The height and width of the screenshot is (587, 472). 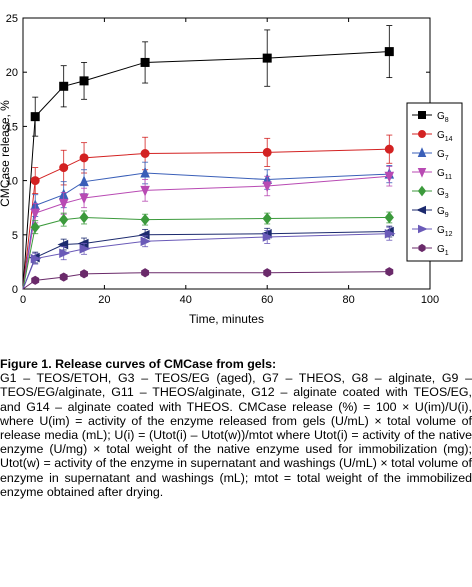 What do you see at coordinates (443, 193) in the screenshot?
I see `legend-label: G3` at bounding box center [443, 193].